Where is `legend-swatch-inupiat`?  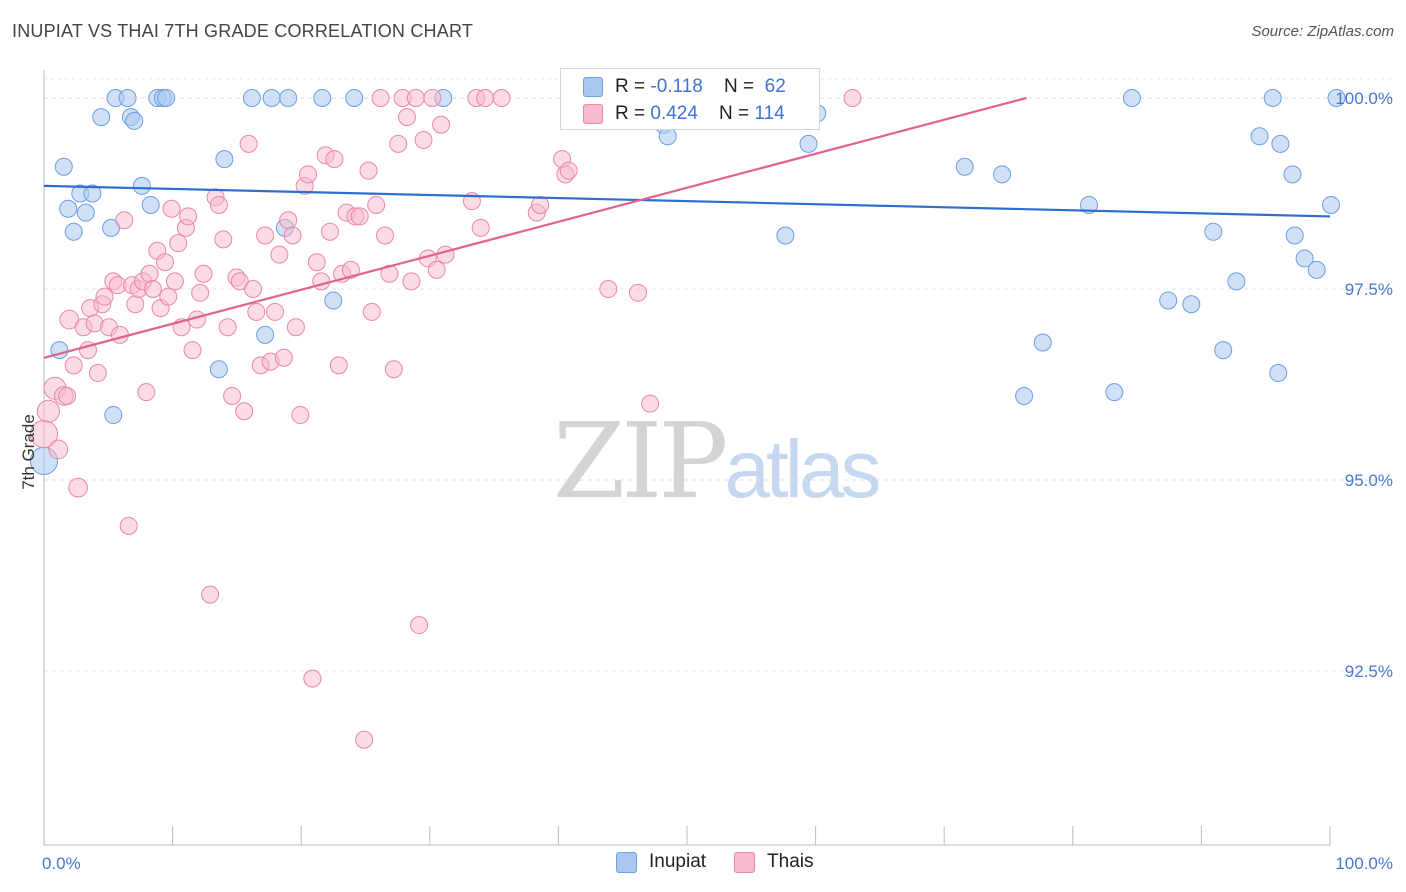
legend-swatch-inupiat is located at coordinates (626, 862).